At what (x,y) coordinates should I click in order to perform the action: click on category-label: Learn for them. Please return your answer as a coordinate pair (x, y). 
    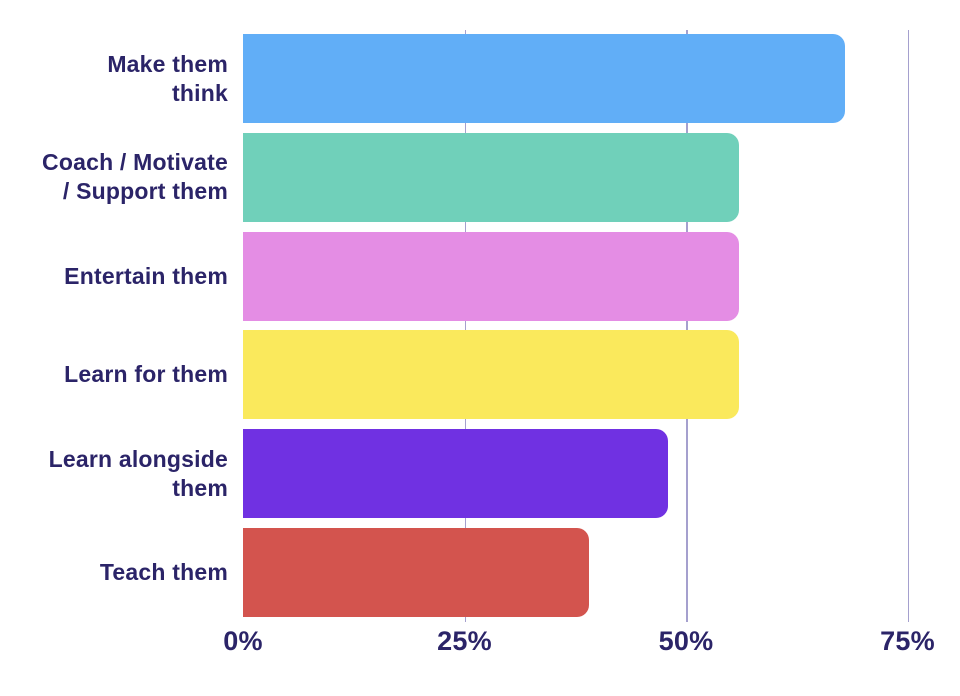
    Looking at the image, I should click on (146, 374).